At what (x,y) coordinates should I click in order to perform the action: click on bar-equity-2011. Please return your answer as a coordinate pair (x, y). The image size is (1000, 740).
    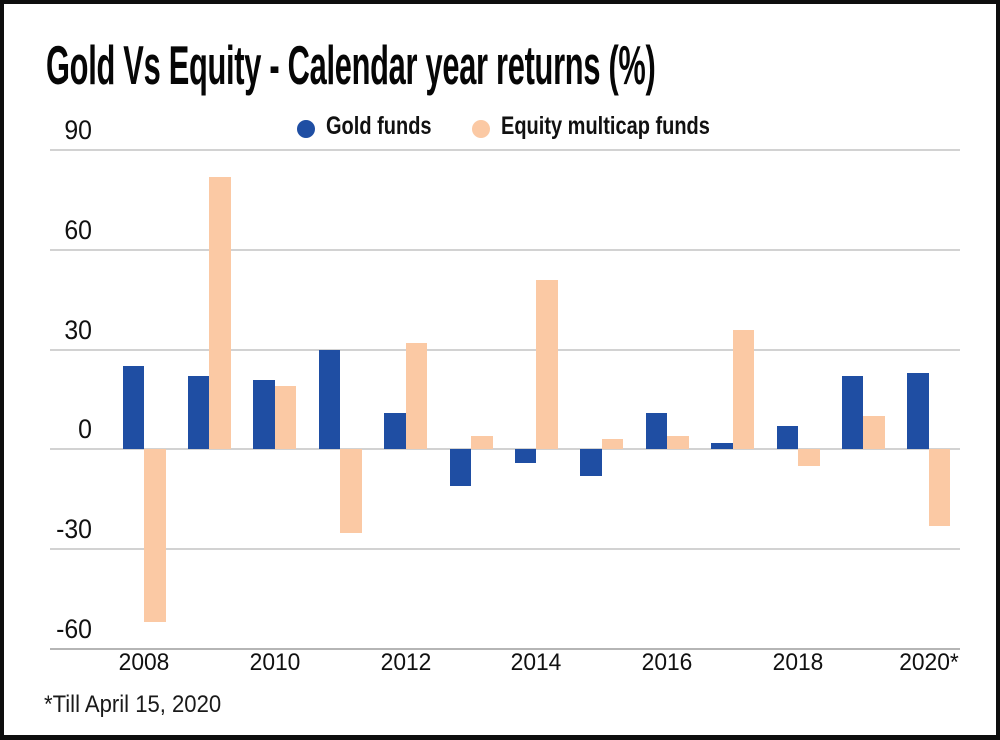
    Looking at the image, I should click on (351, 491).